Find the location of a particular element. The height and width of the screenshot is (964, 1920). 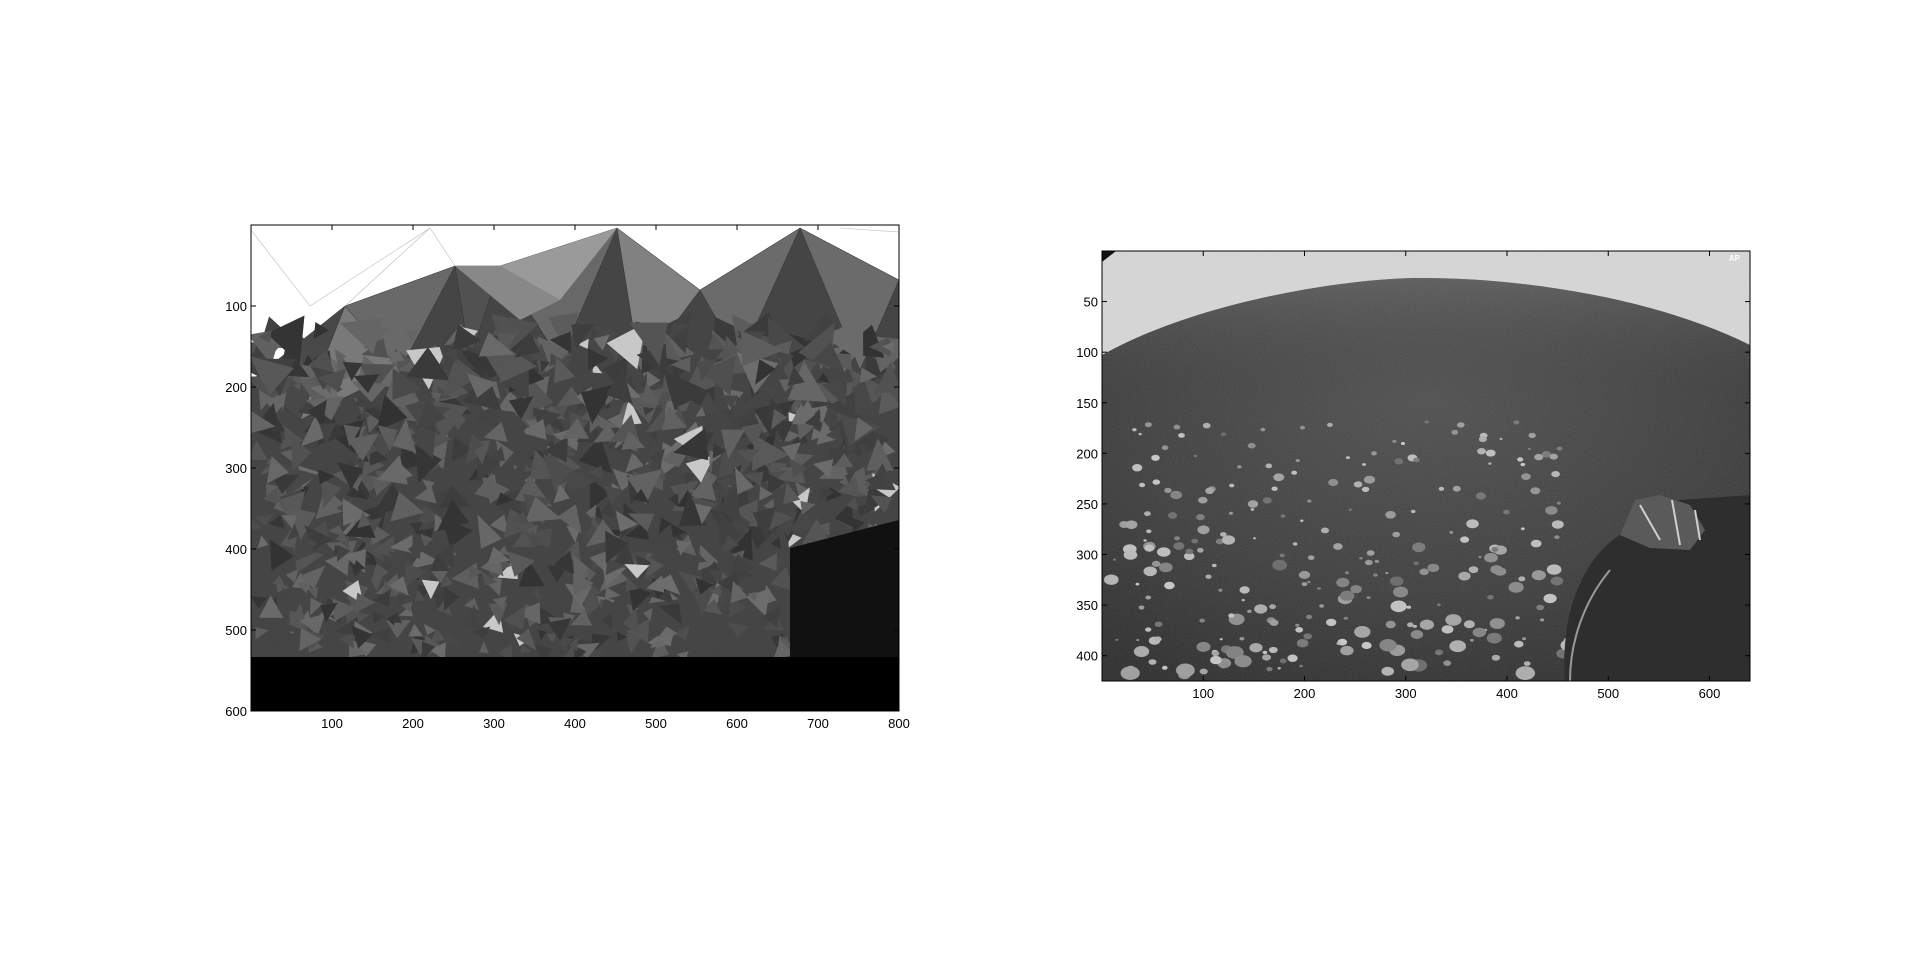

left-y-tick-label: 500 is located at coordinates (236, 630).